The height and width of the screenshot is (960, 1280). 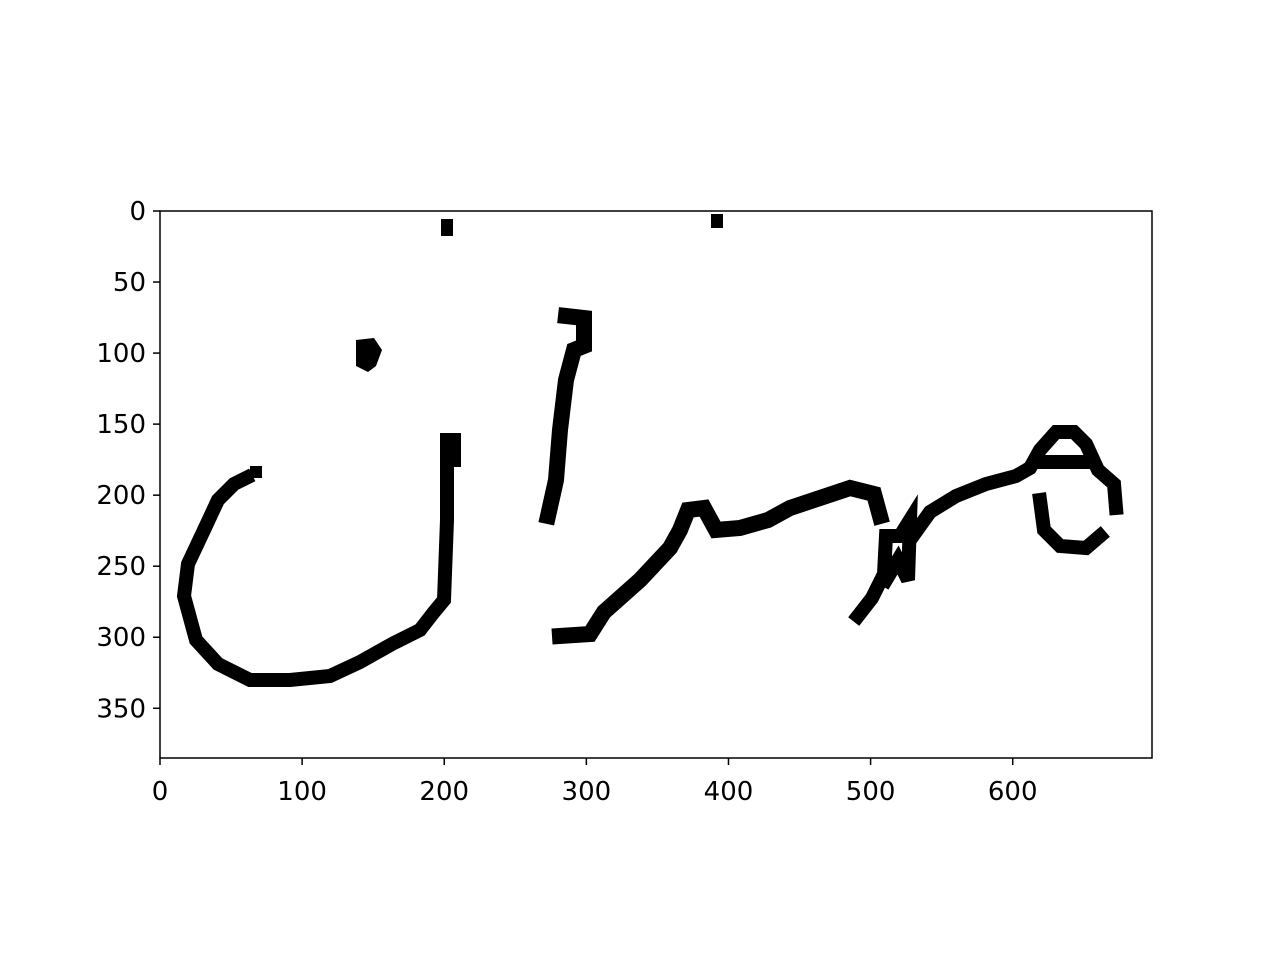 What do you see at coordinates (160, 792) in the screenshot?
I see `x-tick-label: 0` at bounding box center [160, 792].